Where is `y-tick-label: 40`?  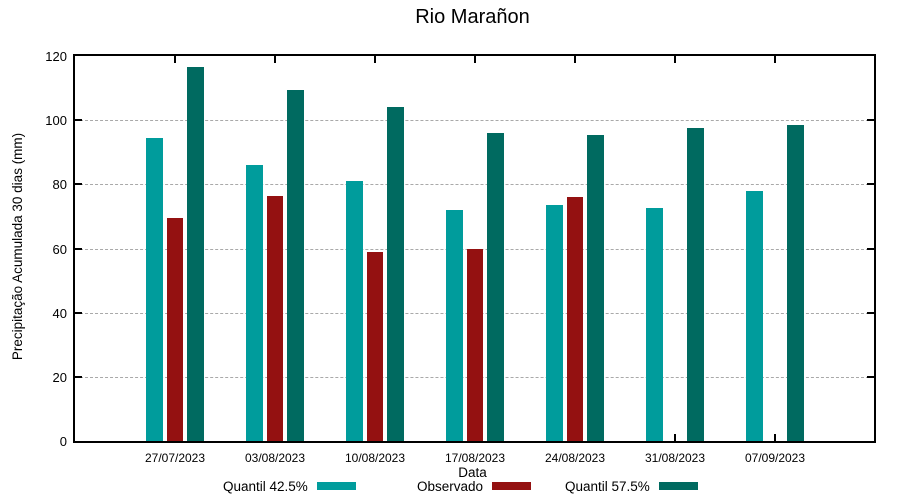 y-tick-label: 40 is located at coordinates (59, 313).